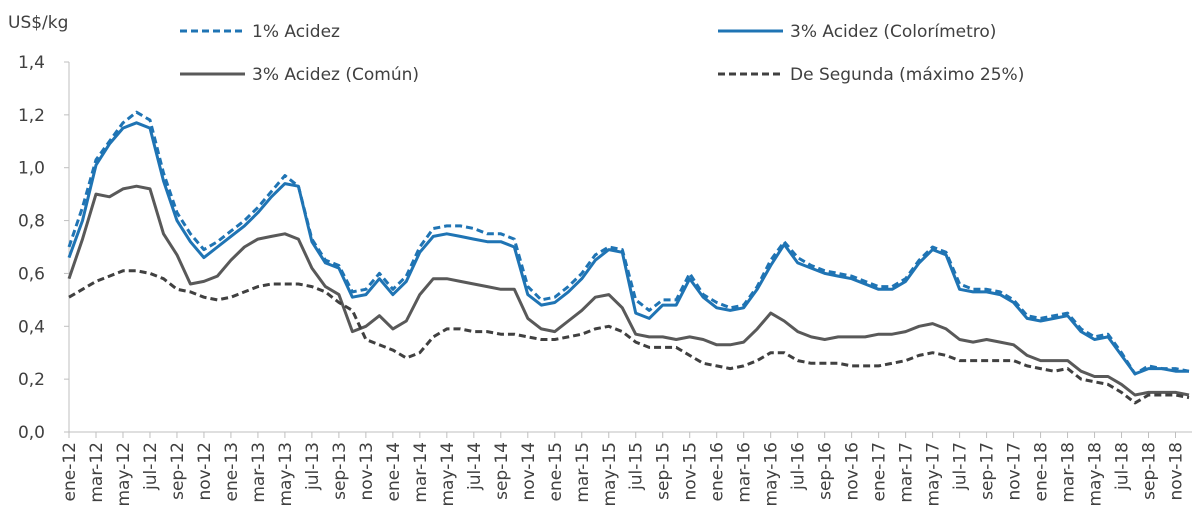 The height and width of the screenshot is (519, 1195). Describe the element at coordinates (988, 471) in the screenshot. I see `x-tick-label: sep-17` at that location.